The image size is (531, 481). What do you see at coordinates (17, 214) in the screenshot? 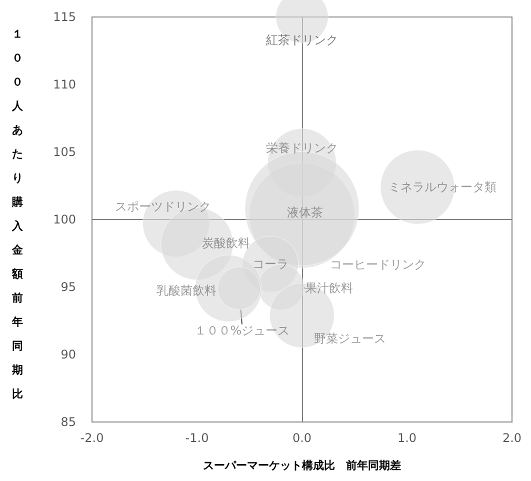
I see `text: １００人あたり購入金額前年同期比` at bounding box center [17, 214].